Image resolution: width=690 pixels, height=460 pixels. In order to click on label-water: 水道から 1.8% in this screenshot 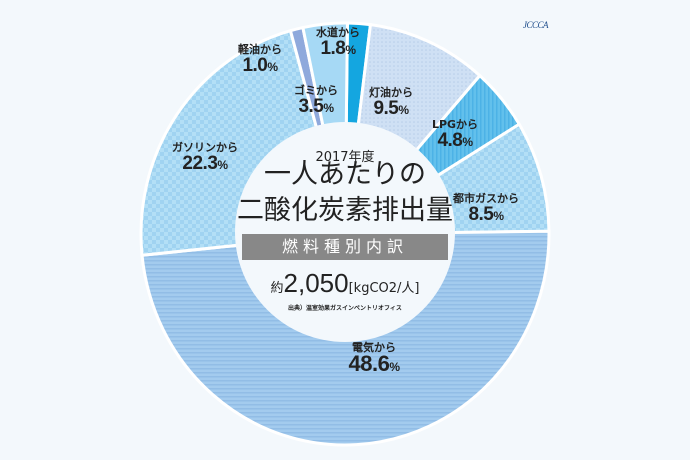, I will do `click(338, 43)`.